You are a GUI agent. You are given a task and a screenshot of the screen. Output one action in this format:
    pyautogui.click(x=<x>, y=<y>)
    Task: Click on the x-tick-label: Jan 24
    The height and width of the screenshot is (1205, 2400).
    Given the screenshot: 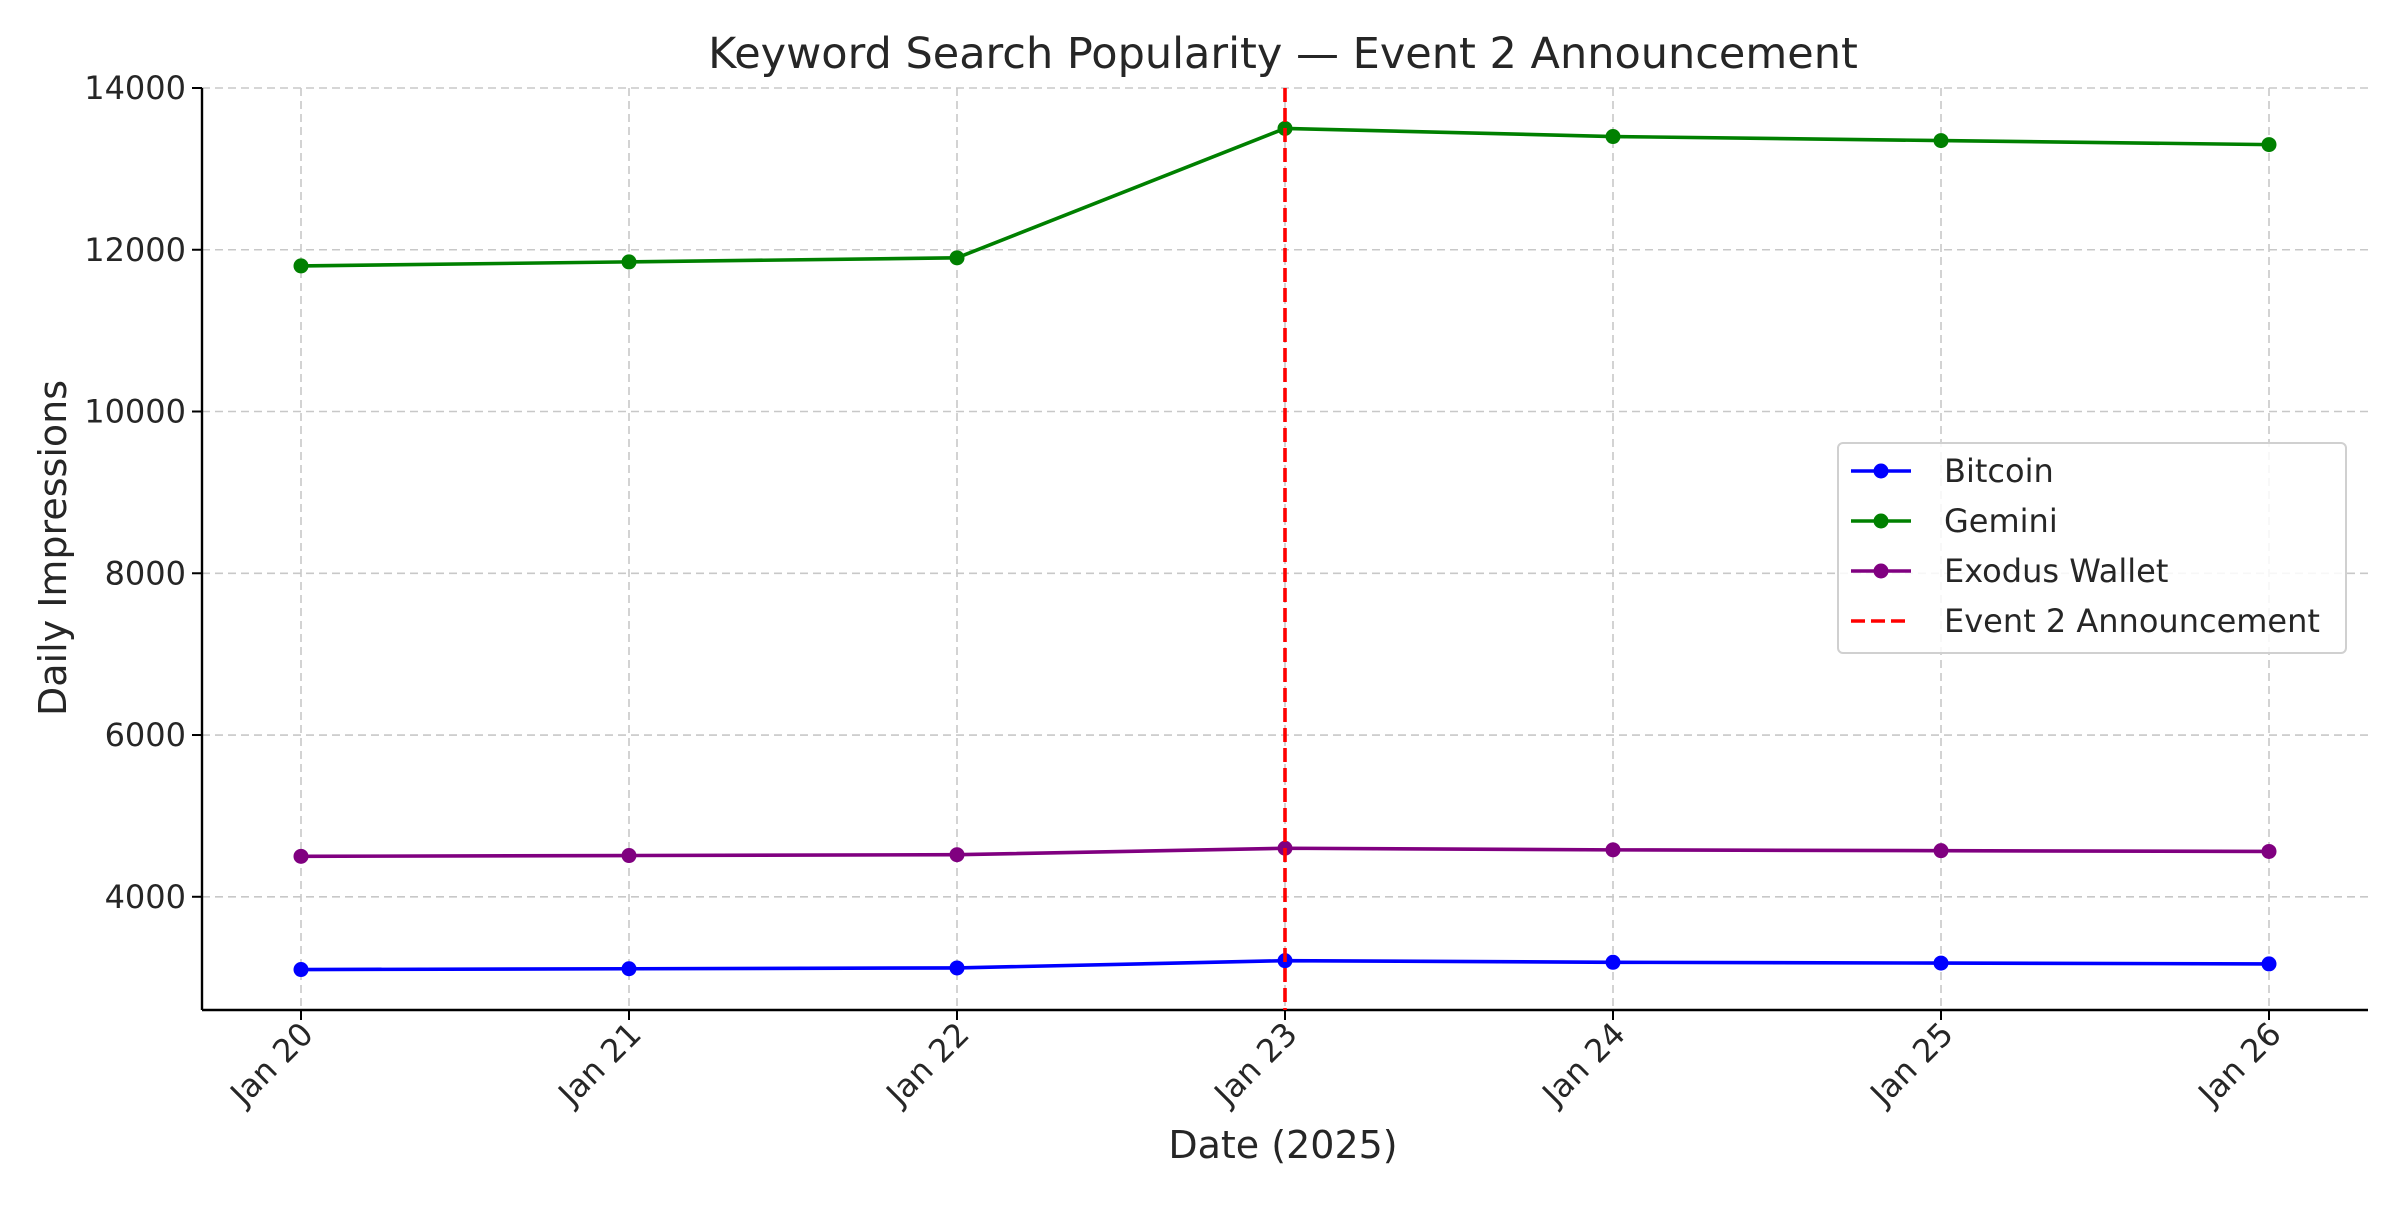 What is the action you would take?
    pyautogui.click(x=1583, y=1064)
    